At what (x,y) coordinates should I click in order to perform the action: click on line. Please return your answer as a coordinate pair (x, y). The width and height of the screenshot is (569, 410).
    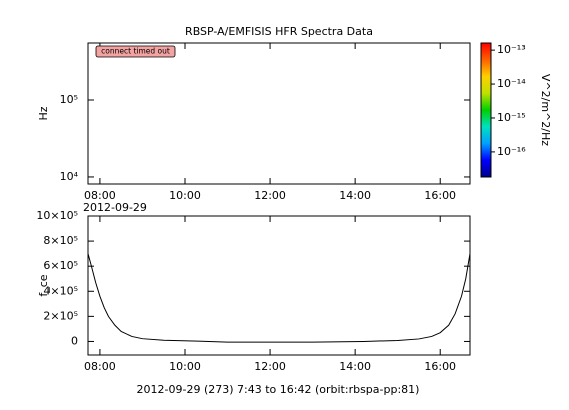
    Looking at the image, I should click on (279, 298).